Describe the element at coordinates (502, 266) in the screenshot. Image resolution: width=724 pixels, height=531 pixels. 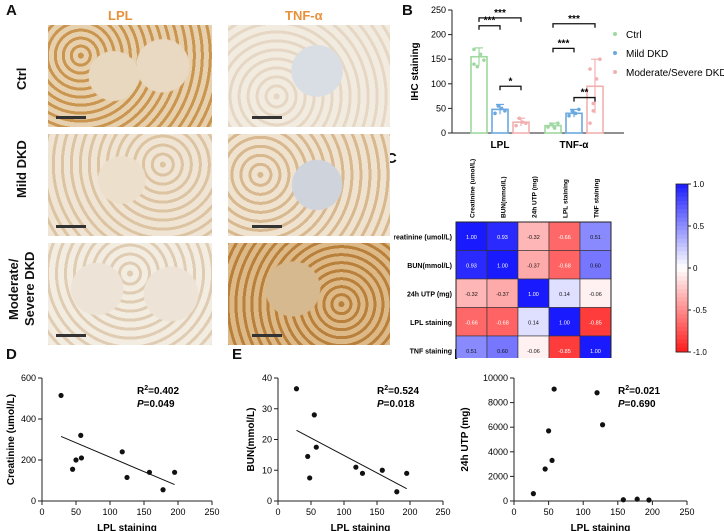
I see `cell-value: 1.00` at that location.